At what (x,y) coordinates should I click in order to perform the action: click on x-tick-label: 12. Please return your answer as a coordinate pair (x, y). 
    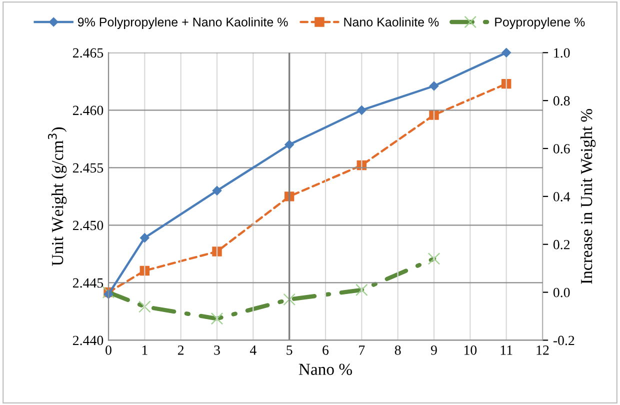
    Looking at the image, I should click on (542, 350).